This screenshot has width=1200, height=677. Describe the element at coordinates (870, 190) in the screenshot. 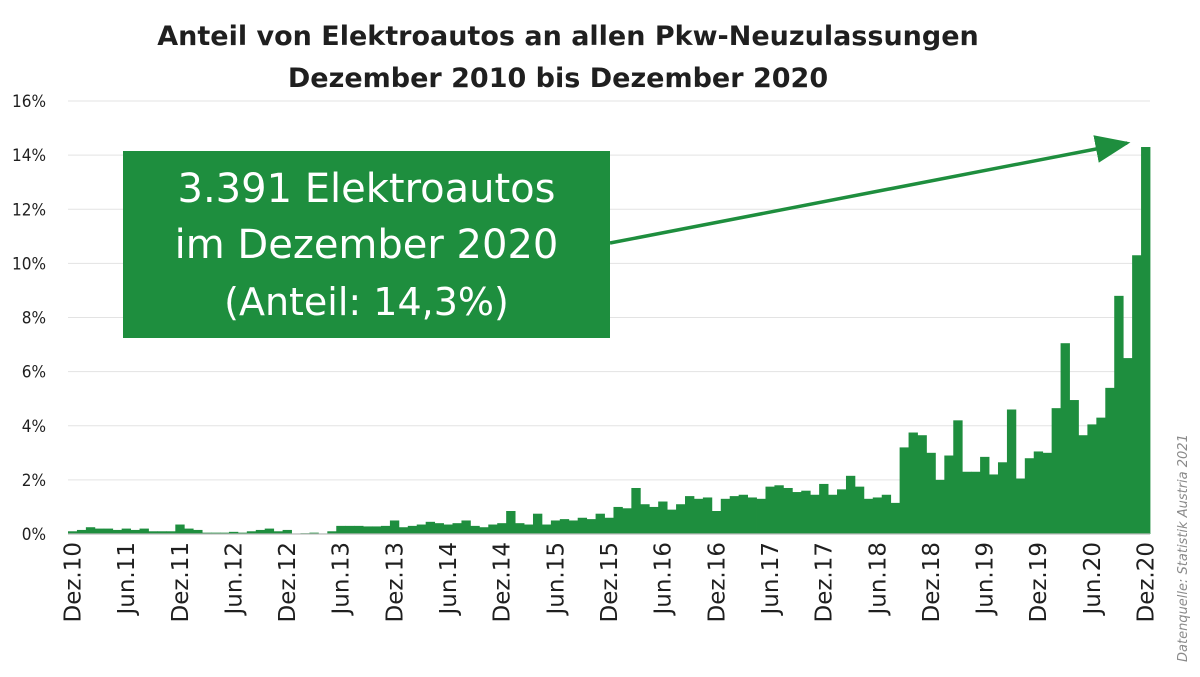

I see `callout-arrow` at that location.